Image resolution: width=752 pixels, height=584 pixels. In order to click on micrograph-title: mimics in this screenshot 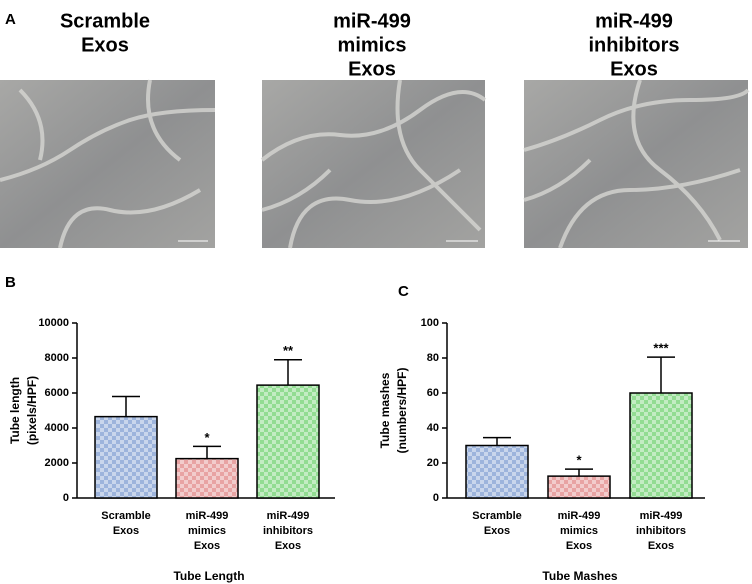, I will do `click(372, 45)`.